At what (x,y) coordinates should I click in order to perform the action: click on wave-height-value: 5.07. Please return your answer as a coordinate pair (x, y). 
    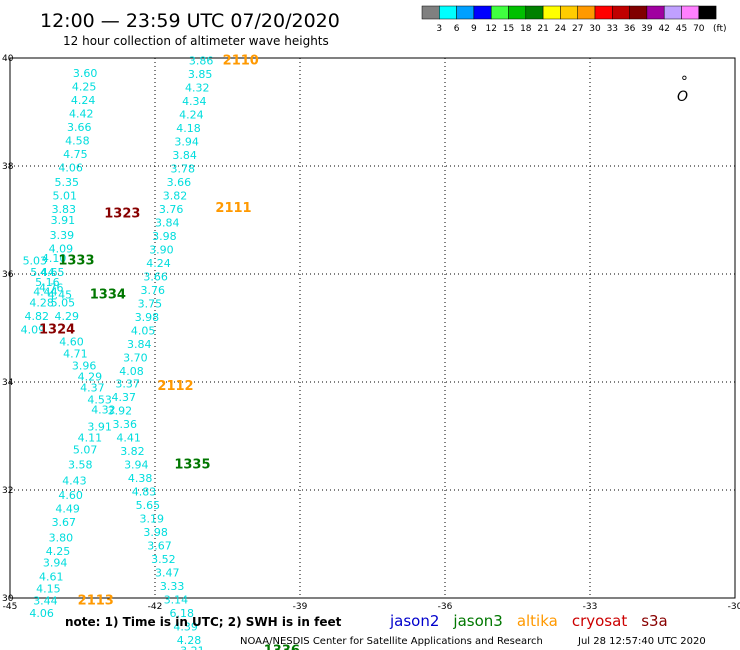
    Looking at the image, I should click on (85, 449).